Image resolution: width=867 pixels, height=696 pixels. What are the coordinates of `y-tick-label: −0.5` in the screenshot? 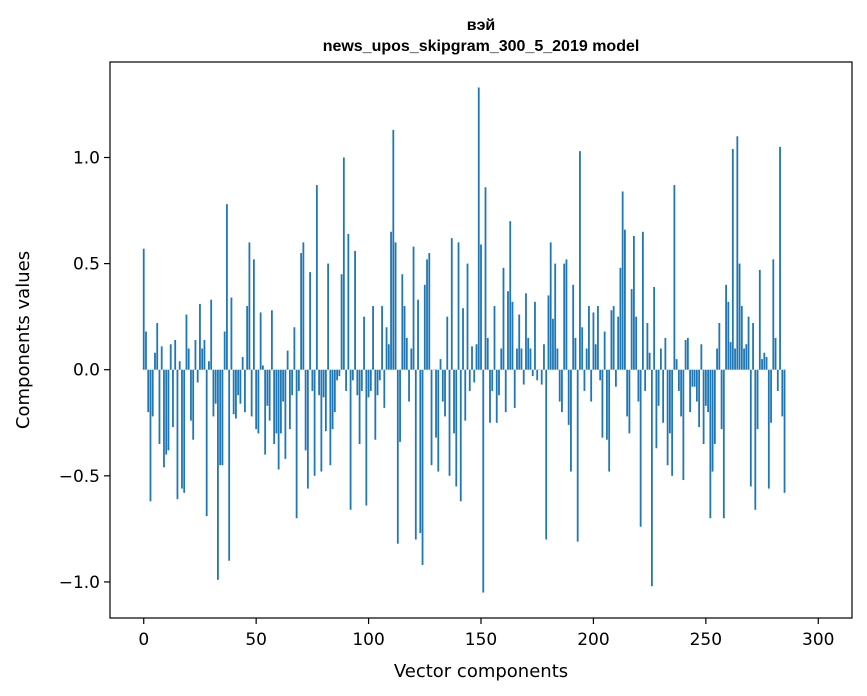 It's located at (79, 477).